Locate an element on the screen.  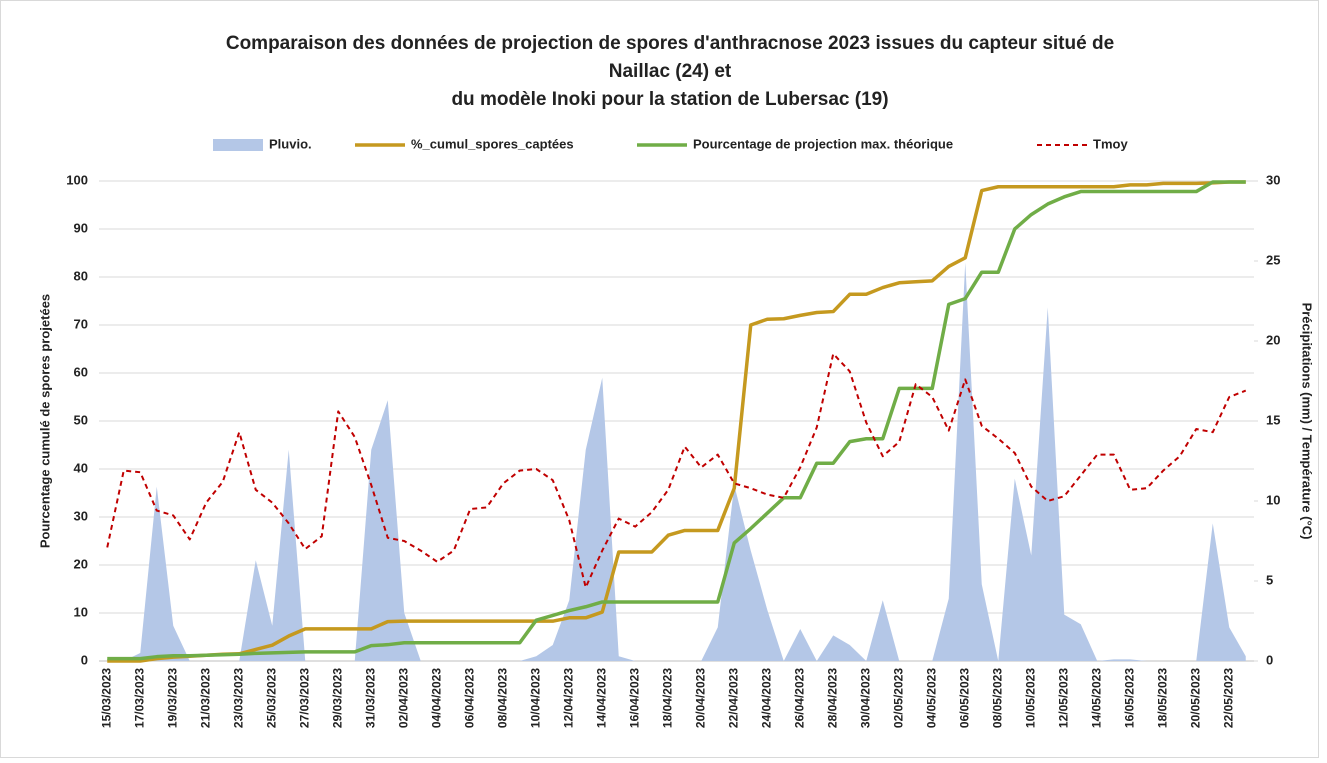
x-tick-label: 29/03/2023 is located at coordinates (337, 698).